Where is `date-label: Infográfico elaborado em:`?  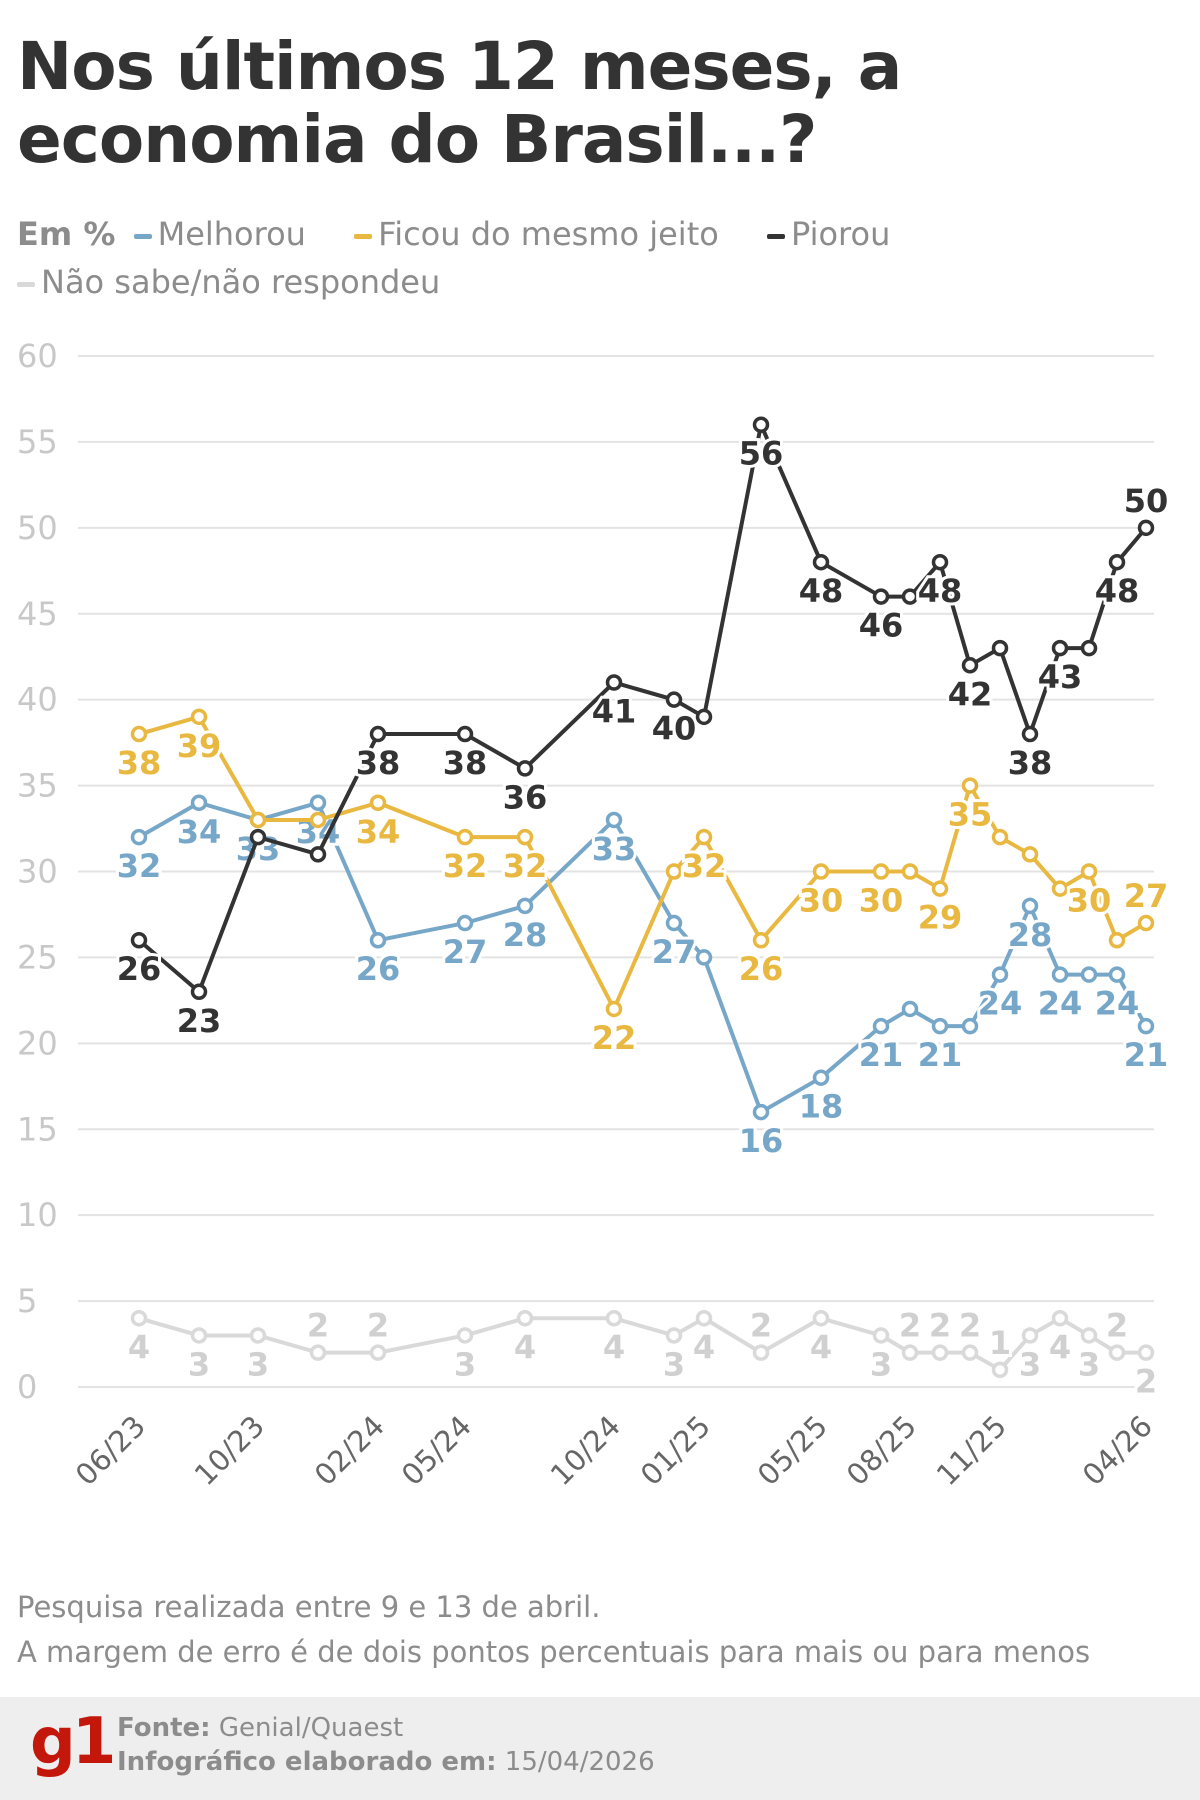
date-label: Infográfico elaborado em: is located at coordinates (307, 1762).